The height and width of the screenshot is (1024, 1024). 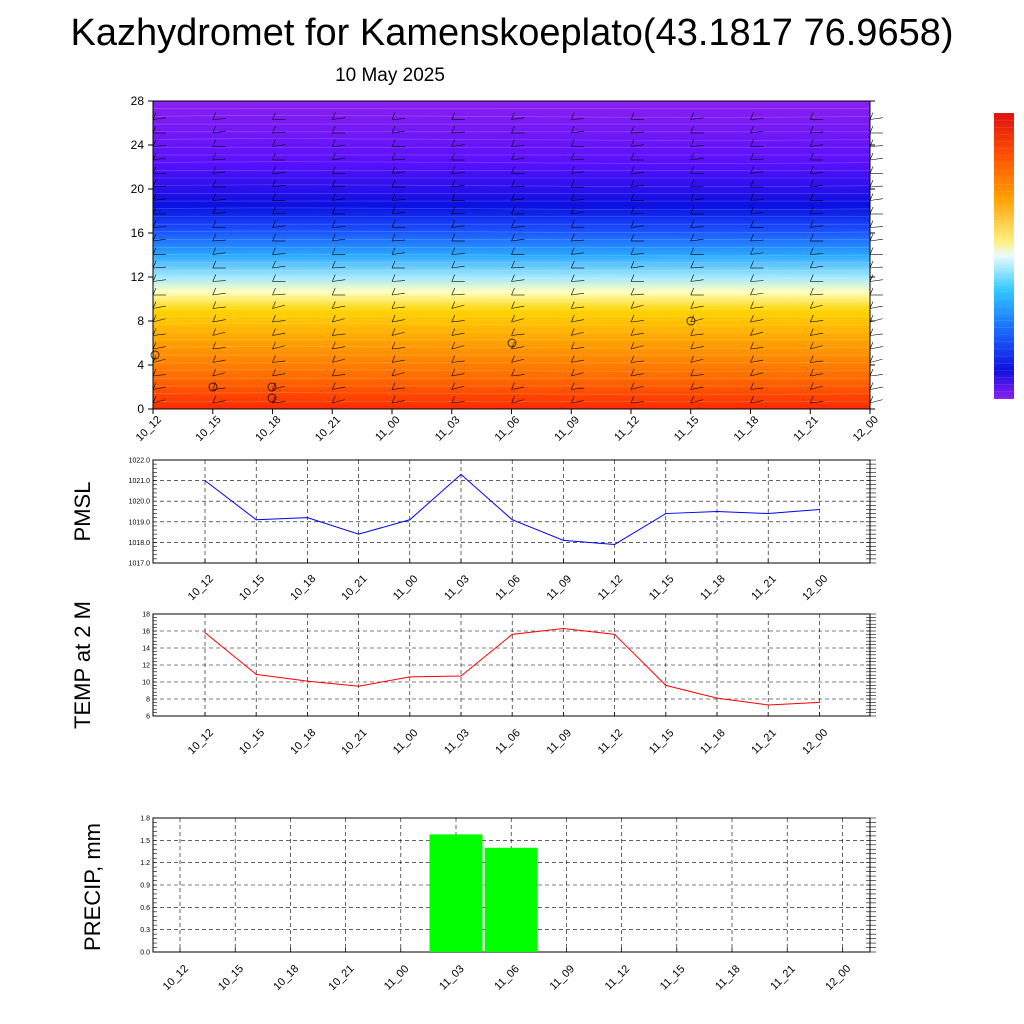 What do you see at coordinates (728, 978) in the screenshot?
I see `x-tick-label: 11_18` at bounding box center [728, 978].